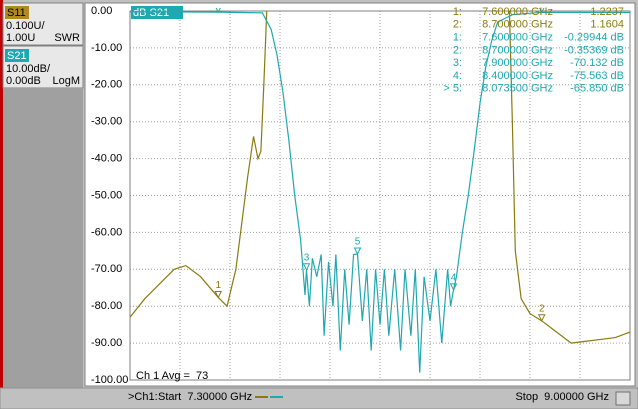 The image size is (638, 409). Describe the element at coordinates (597, 89) in the screenshot. I see `readout-value: -65.850 dB` at that location.